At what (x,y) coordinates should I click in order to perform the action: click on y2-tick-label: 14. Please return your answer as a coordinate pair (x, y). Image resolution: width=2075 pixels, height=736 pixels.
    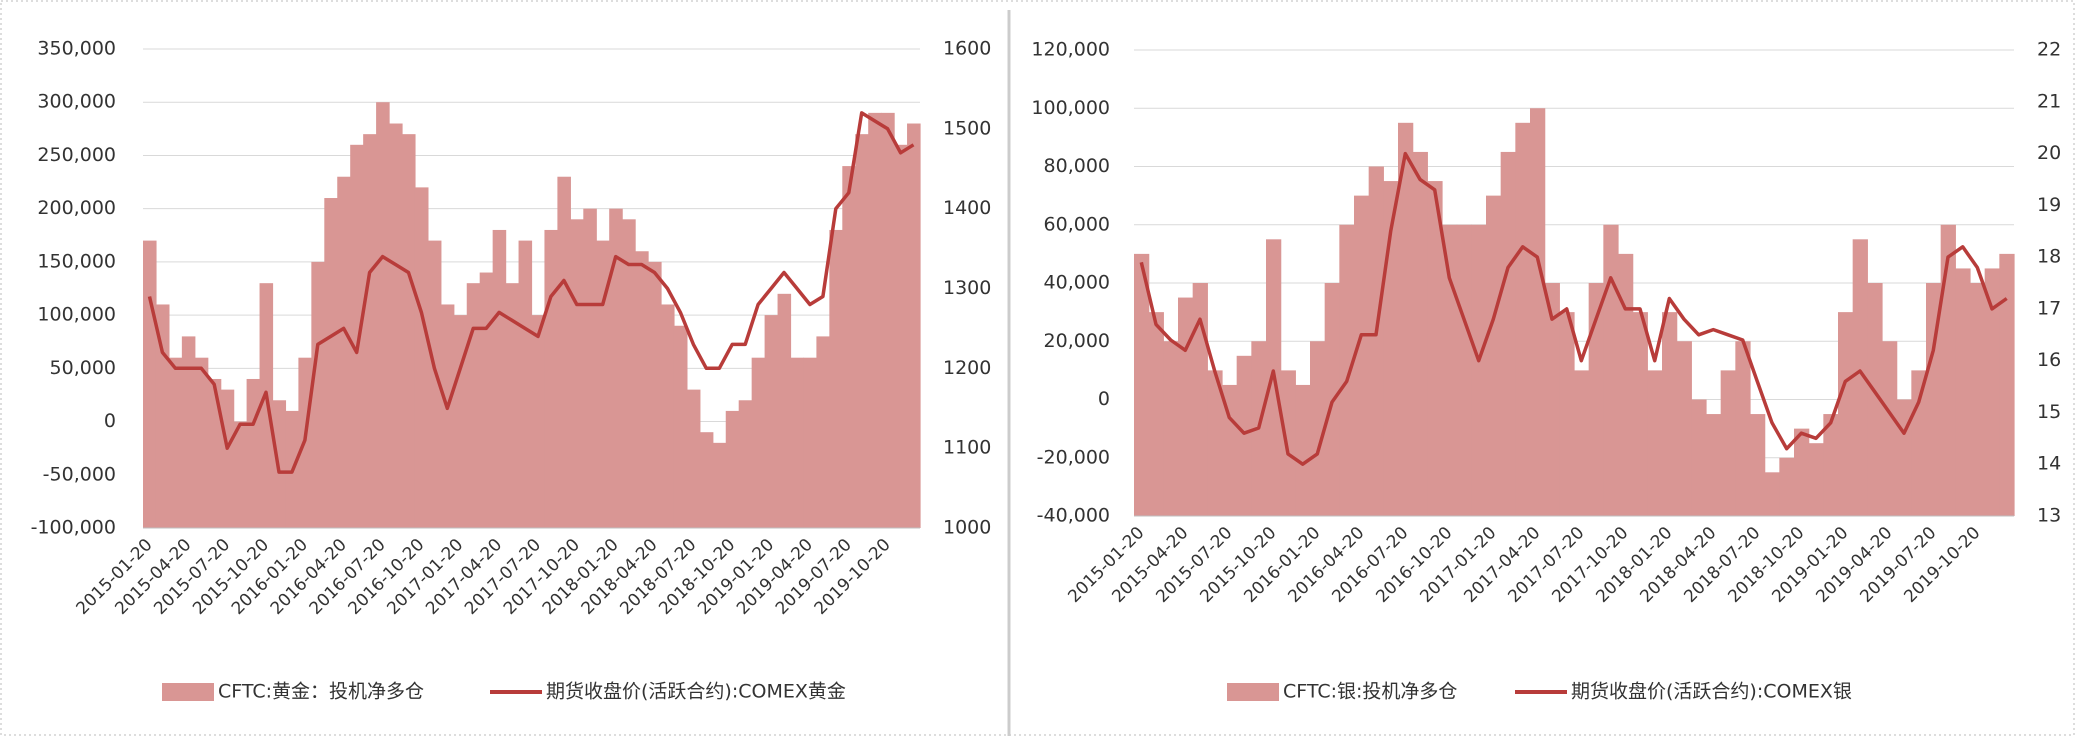
    Looking at the image, I should click on (2049, 464).